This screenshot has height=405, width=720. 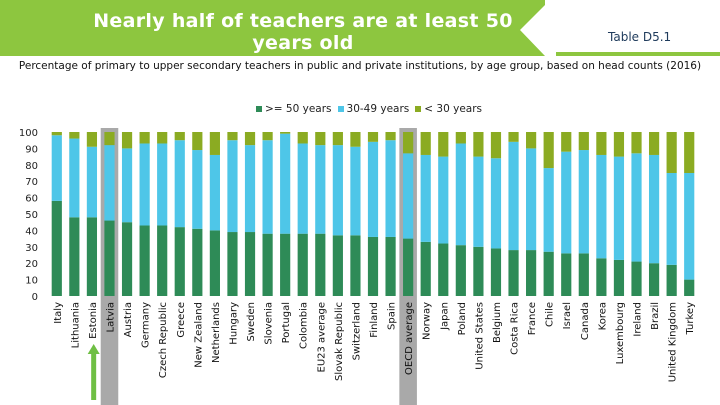 What do you see at coordinates (462, 318) in the screenshot?
I see `category-label: Poland` at bounding box center [462, 318].